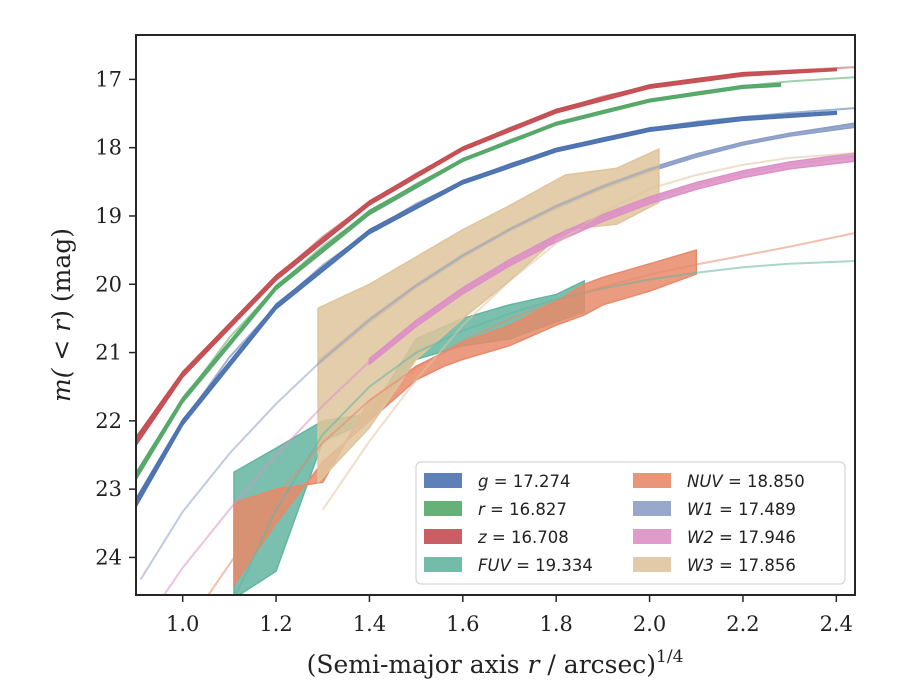 The height and width of the screenshot is (700, 900). I want to click on x-tick-label: 2.0, so click(649, 624).